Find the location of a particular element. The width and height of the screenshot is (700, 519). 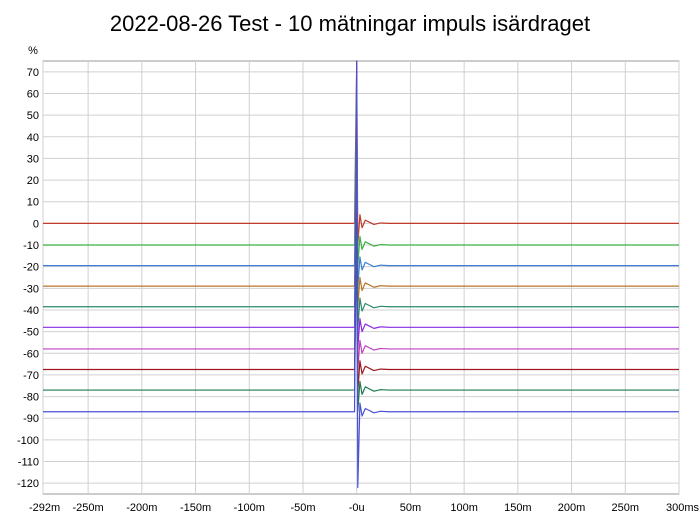

x-tick-label: 150m is located at coordinates (518, 508).